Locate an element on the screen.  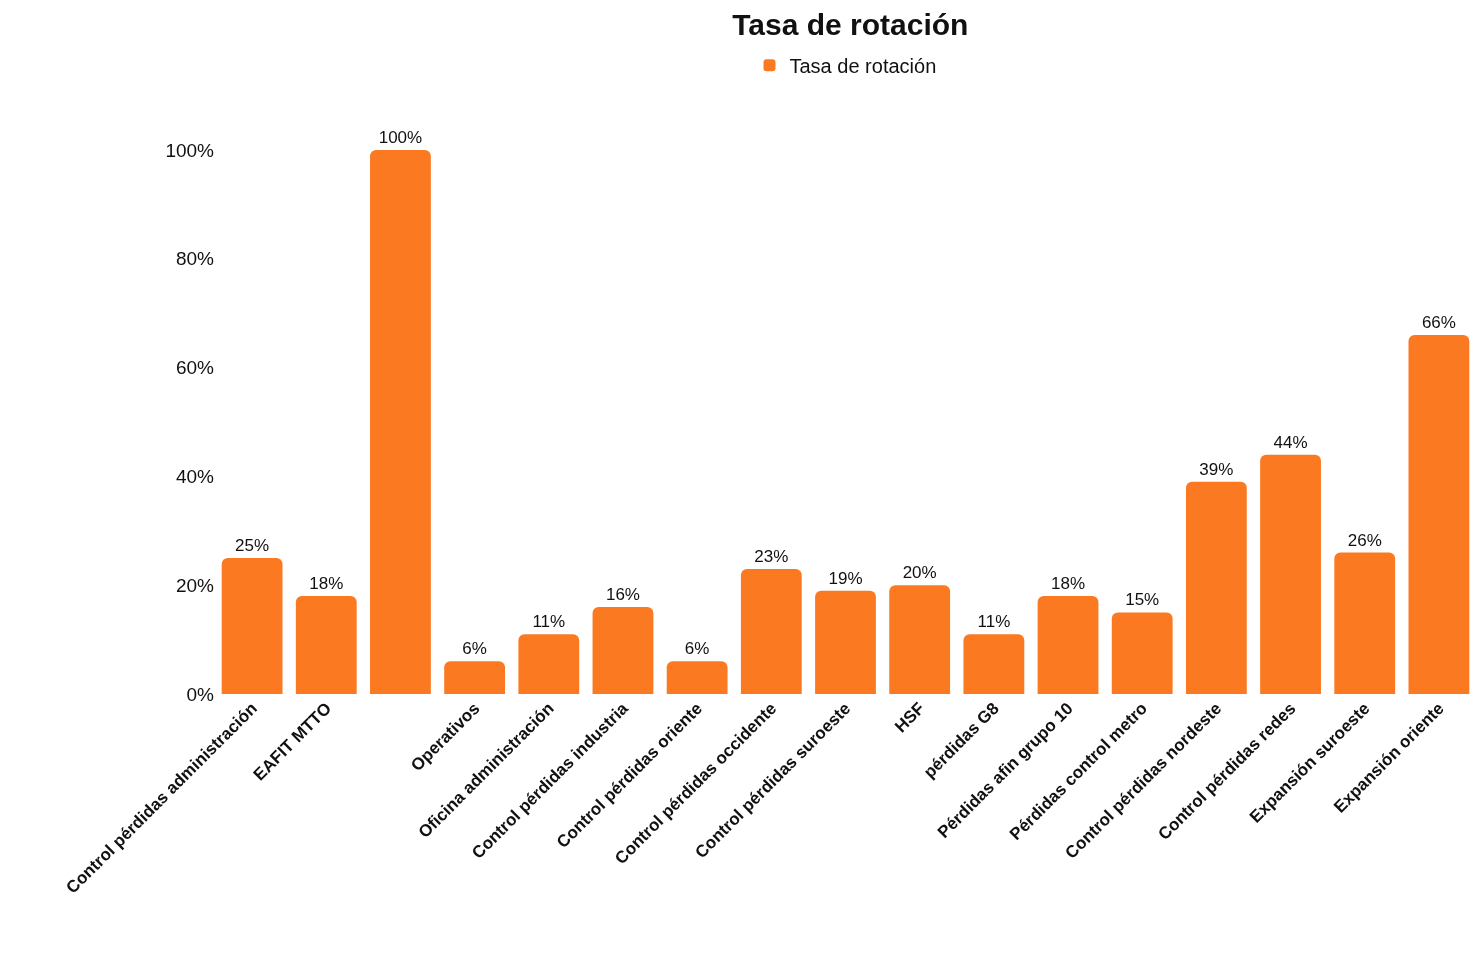
y-tick-label: 100% is located at coordinates (190, 150).